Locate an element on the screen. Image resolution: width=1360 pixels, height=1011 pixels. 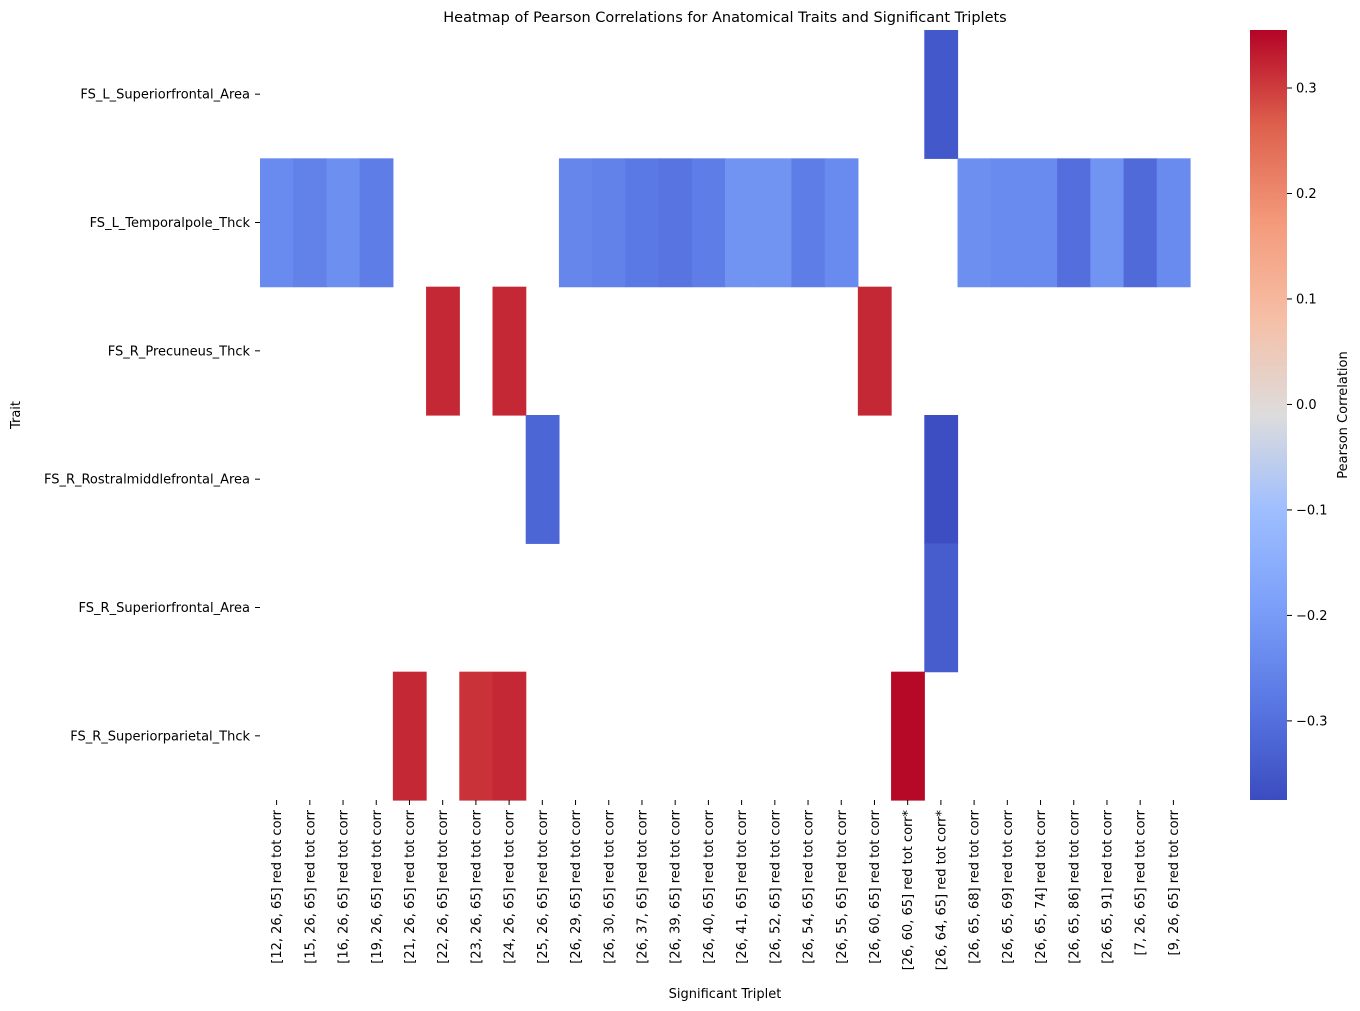
y-tick-label: FS_L_Temporalpole_Thck is located at coordinates (170, 223).